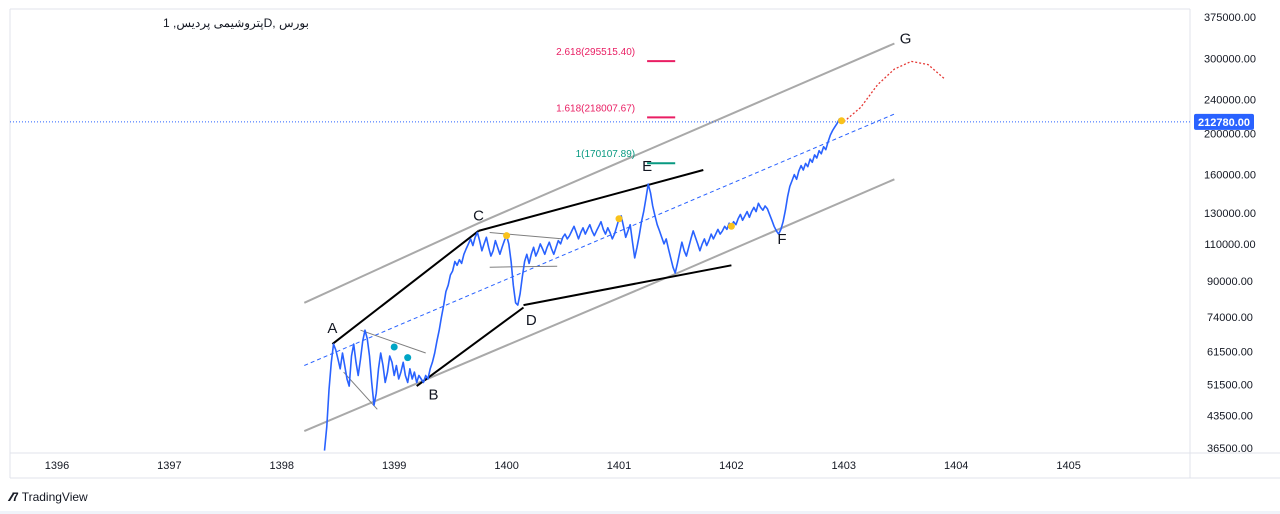 The image size is (1280, 514). I want to click on current-price-label: 212780.00, so click(1224, 123).